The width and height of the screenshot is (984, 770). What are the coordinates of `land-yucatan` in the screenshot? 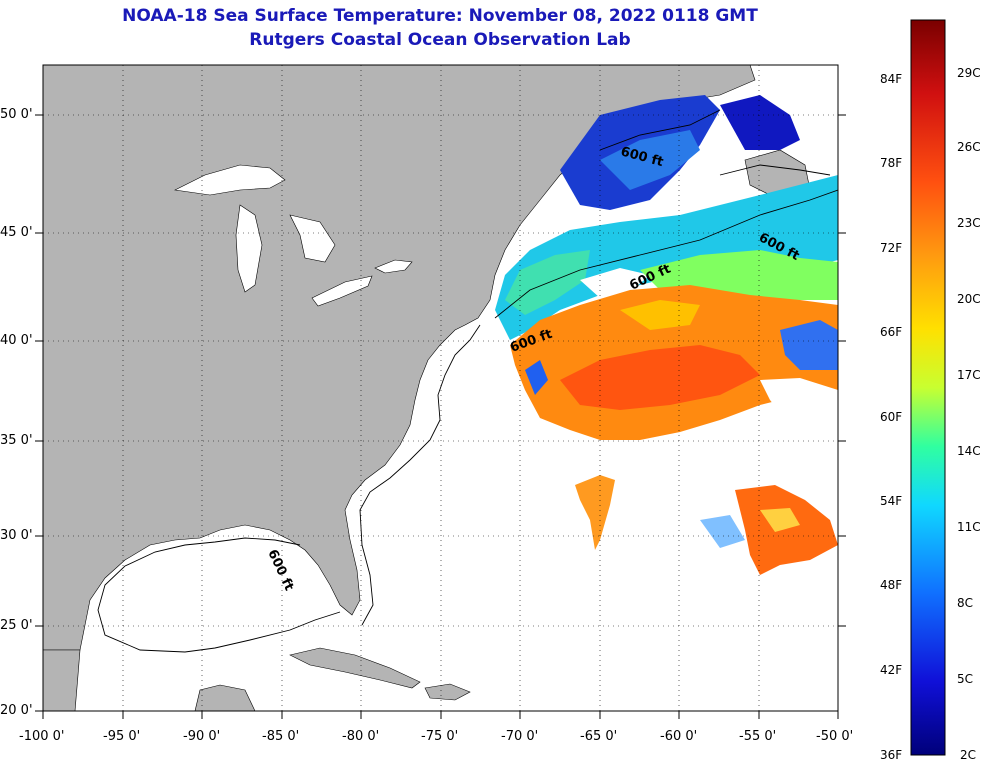 It's located at (225, 697).